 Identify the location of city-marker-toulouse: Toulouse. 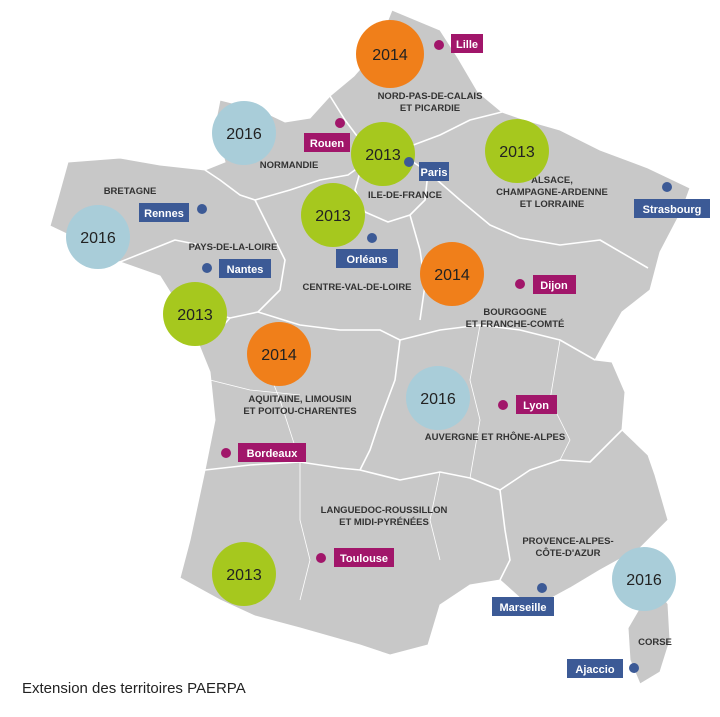
(355, 557).